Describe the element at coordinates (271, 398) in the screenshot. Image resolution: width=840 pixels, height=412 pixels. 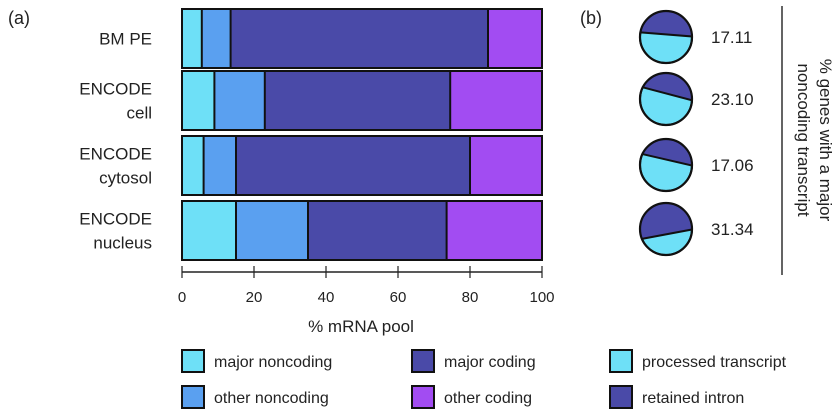
I see `legend-label: other noncoding` at that location.